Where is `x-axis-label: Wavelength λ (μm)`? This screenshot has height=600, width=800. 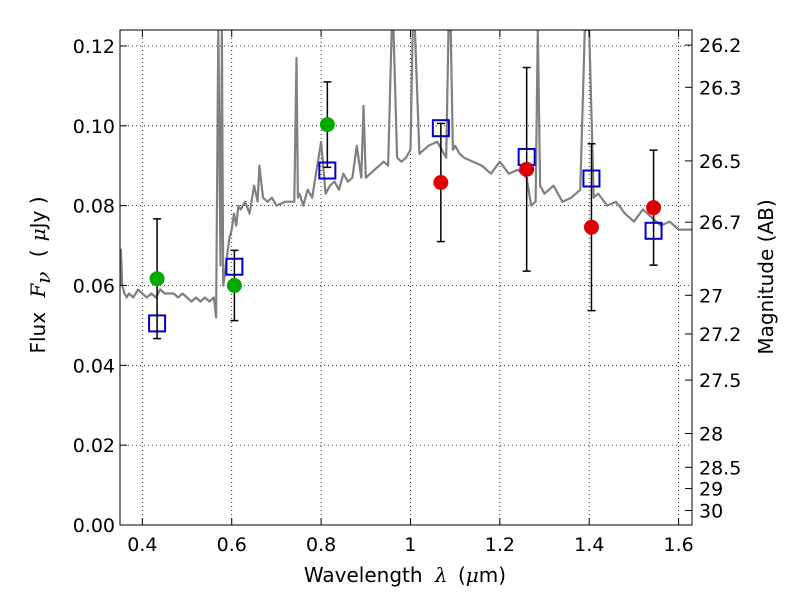
x-axis-label: Wavelength λ (μm) is located at coordinates (405, 575).